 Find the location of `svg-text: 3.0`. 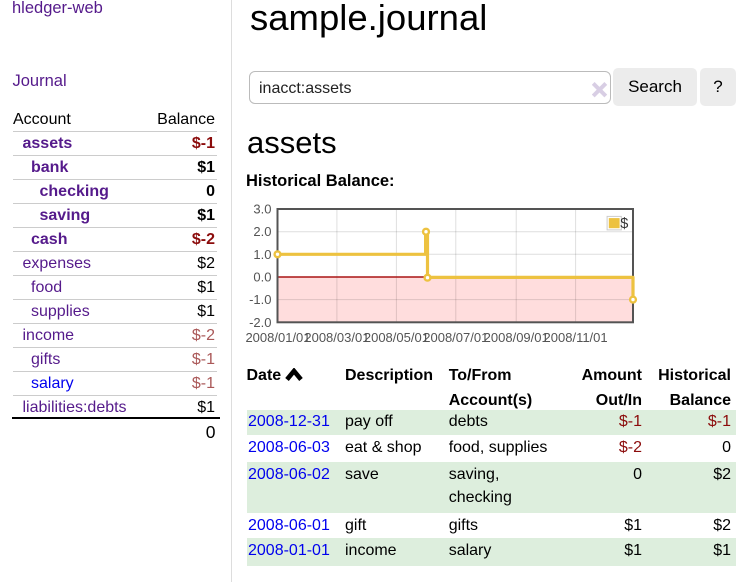

svg-text: 3.0 is located at coordinates (262, 209).